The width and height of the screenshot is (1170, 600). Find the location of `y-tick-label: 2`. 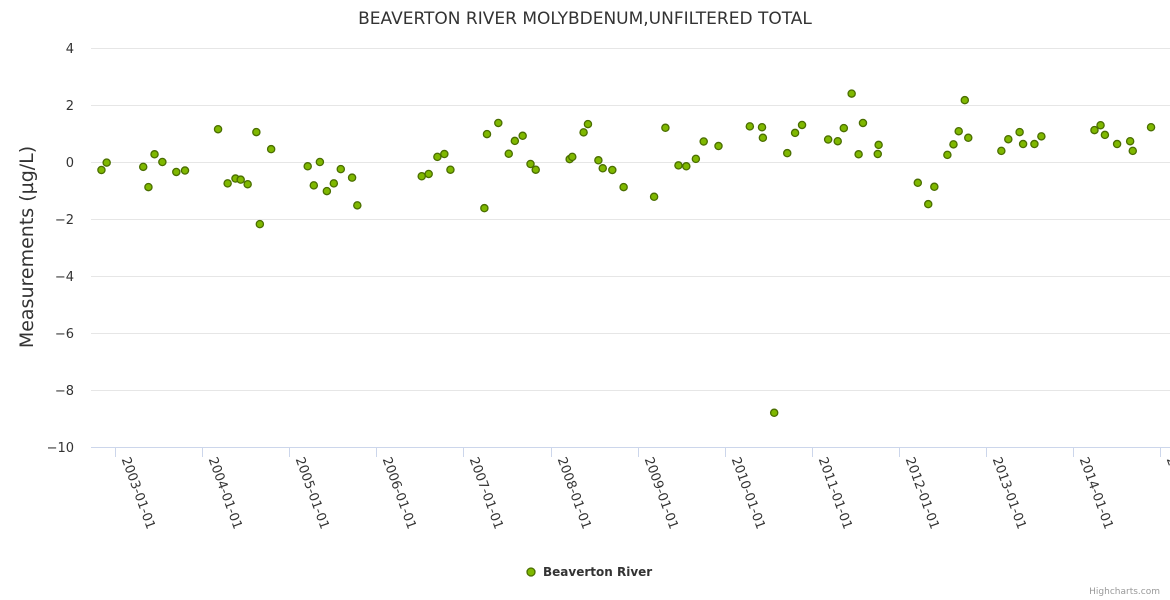

y-tick-label: 2 is located at coordinates (70, 106).